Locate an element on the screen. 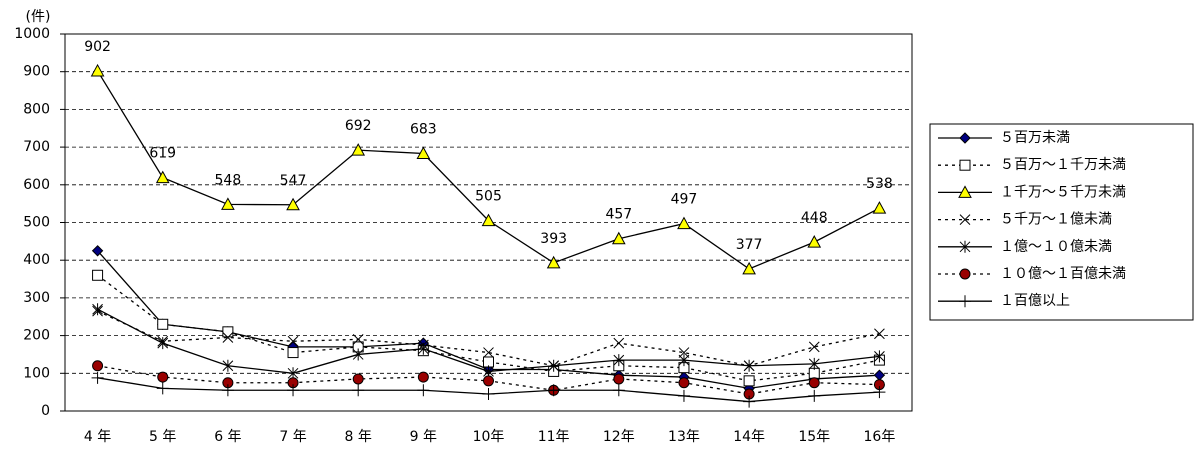  x-tick-label: 14年 is located at coordinates (749, 437).